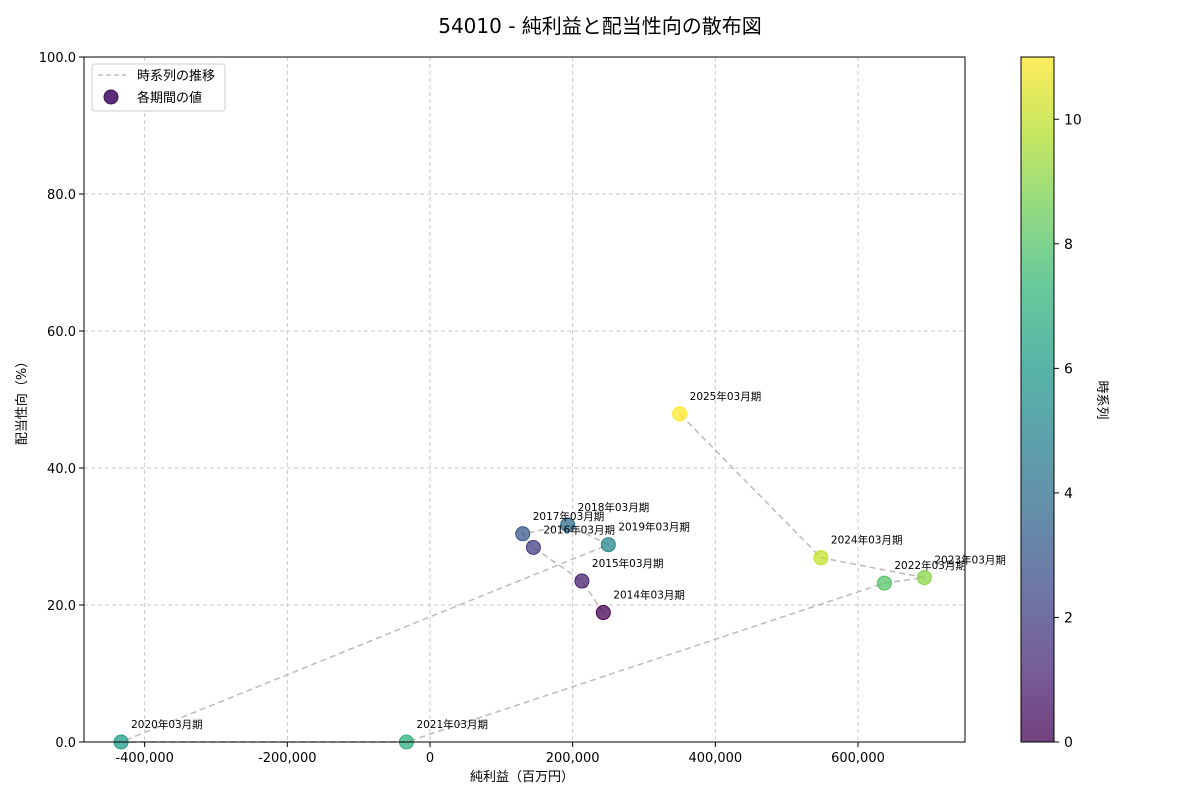  What do you see at coordinates (522, 777) in the screenshot?
I see `x-axis-label: 純利益（百万円）` at bounding box center [522, 777].